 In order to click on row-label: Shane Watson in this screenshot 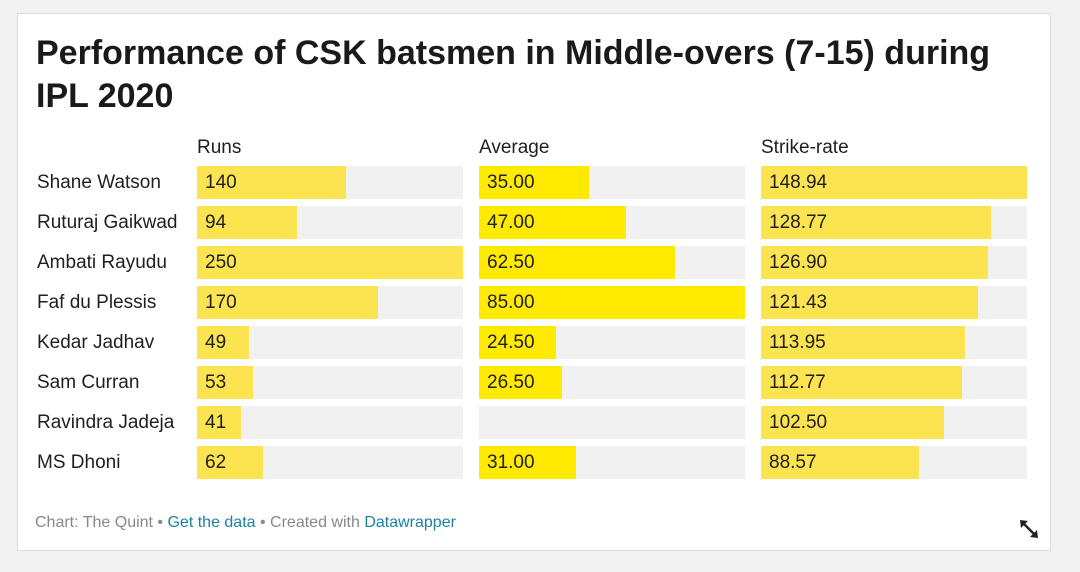, I will do `click(99, 182)`.